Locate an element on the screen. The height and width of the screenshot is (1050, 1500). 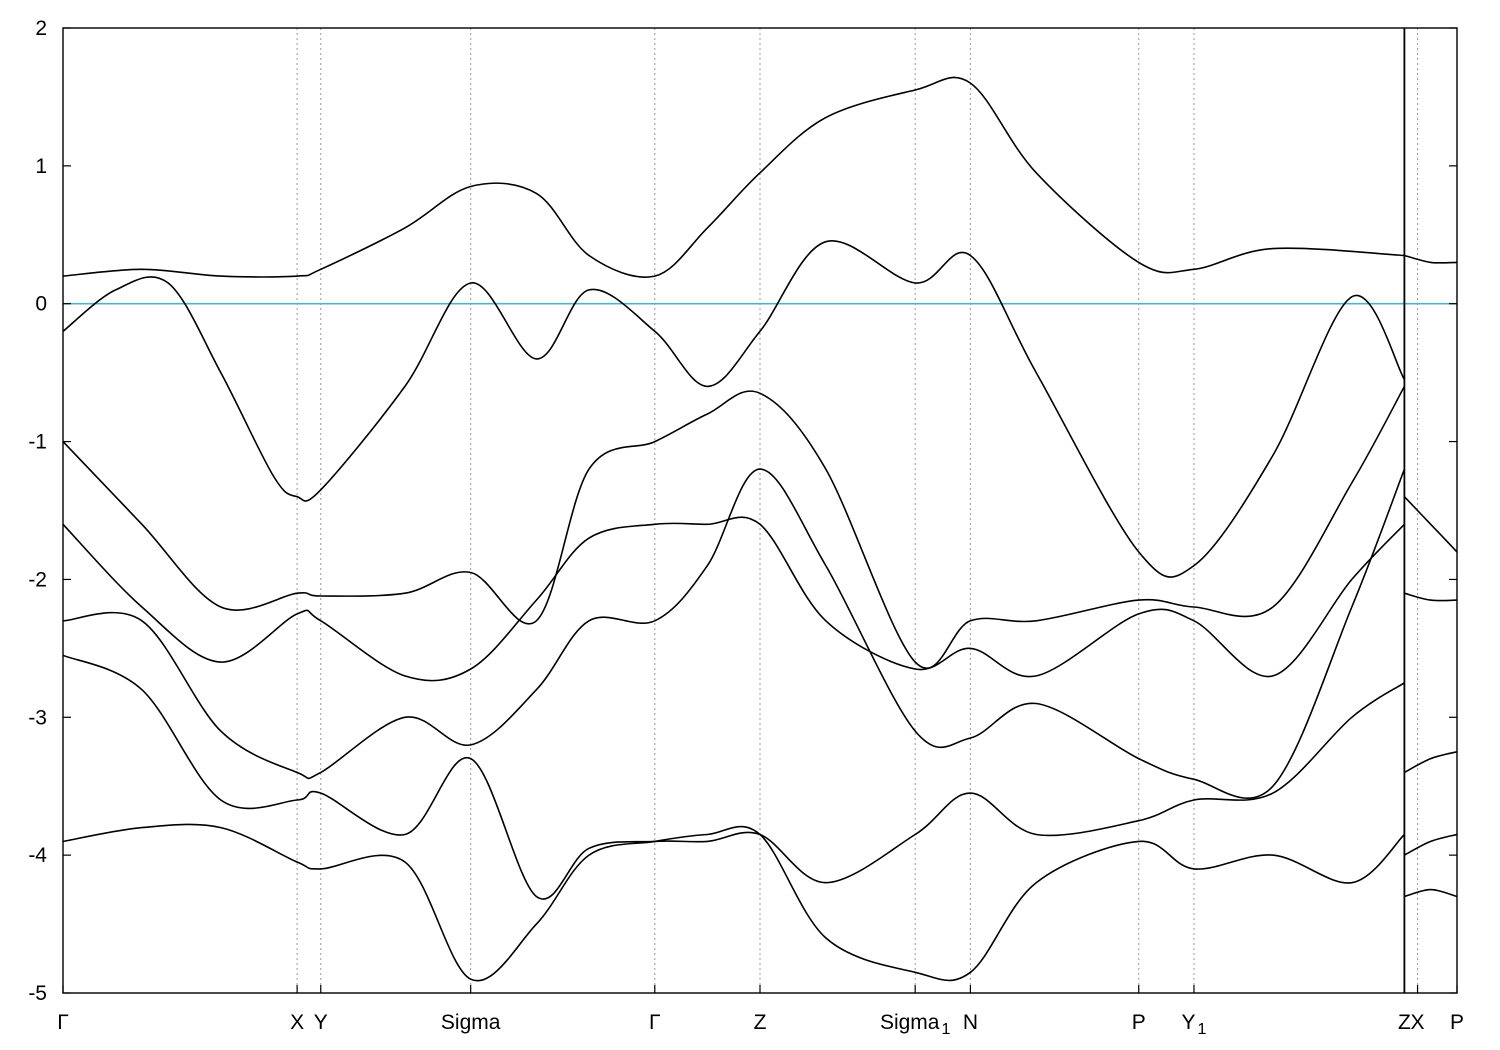
x-tick-label: N is located at coordinates (970, 1022).